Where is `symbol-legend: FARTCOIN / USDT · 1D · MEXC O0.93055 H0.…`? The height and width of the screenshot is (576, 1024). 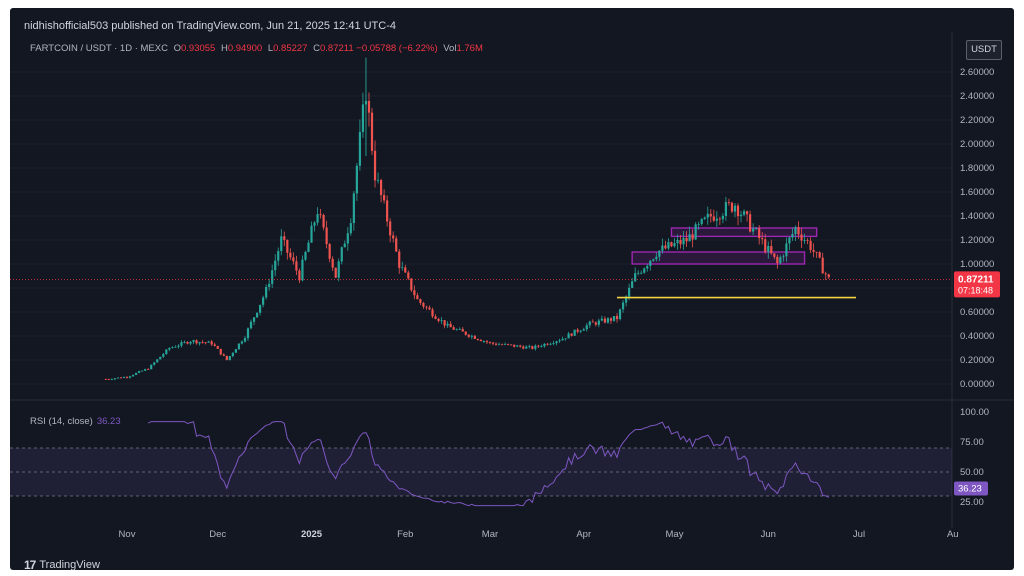
symbol-legend: FARTCOIN / USDT · 1D · MEXC O0.93055 H0.… is located at coordinates (256, 48).